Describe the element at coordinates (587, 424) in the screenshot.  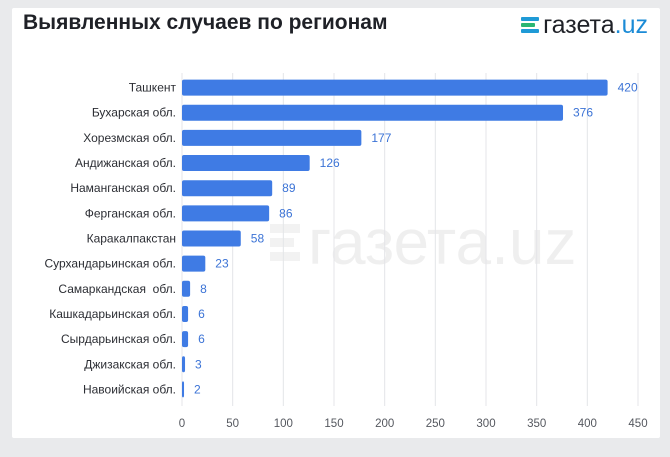
I see `x-tick-label: 400` at that location.